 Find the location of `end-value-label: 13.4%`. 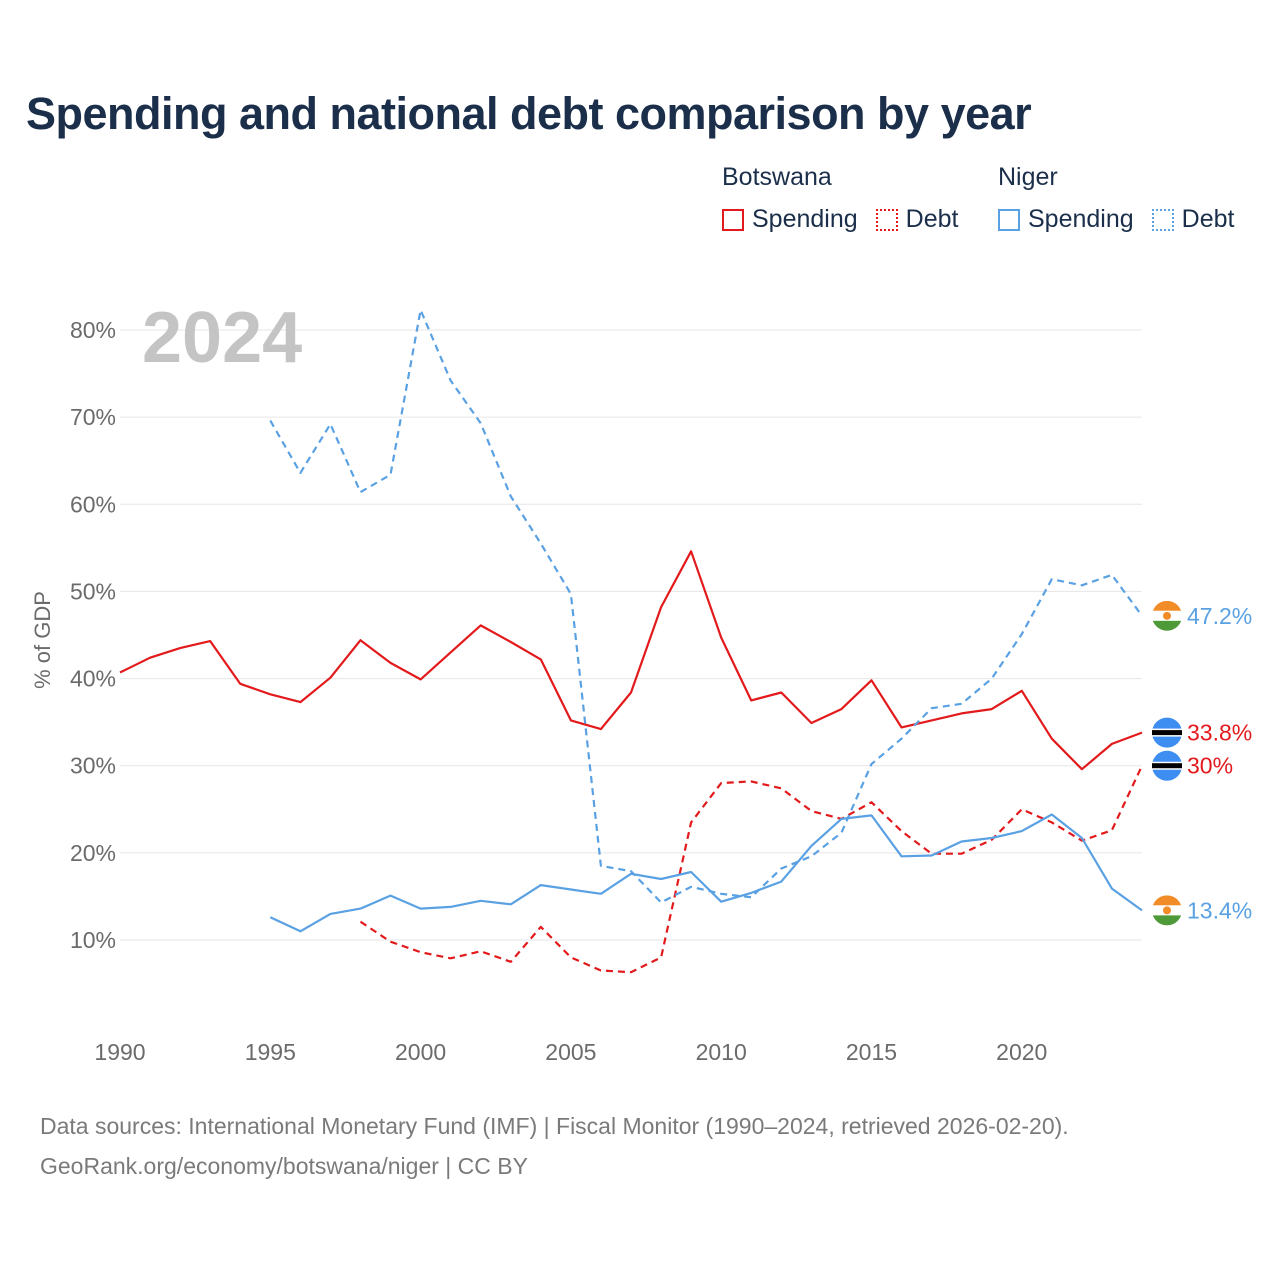

end-value-label: 13.4% is located at coordinates (1219, 910).